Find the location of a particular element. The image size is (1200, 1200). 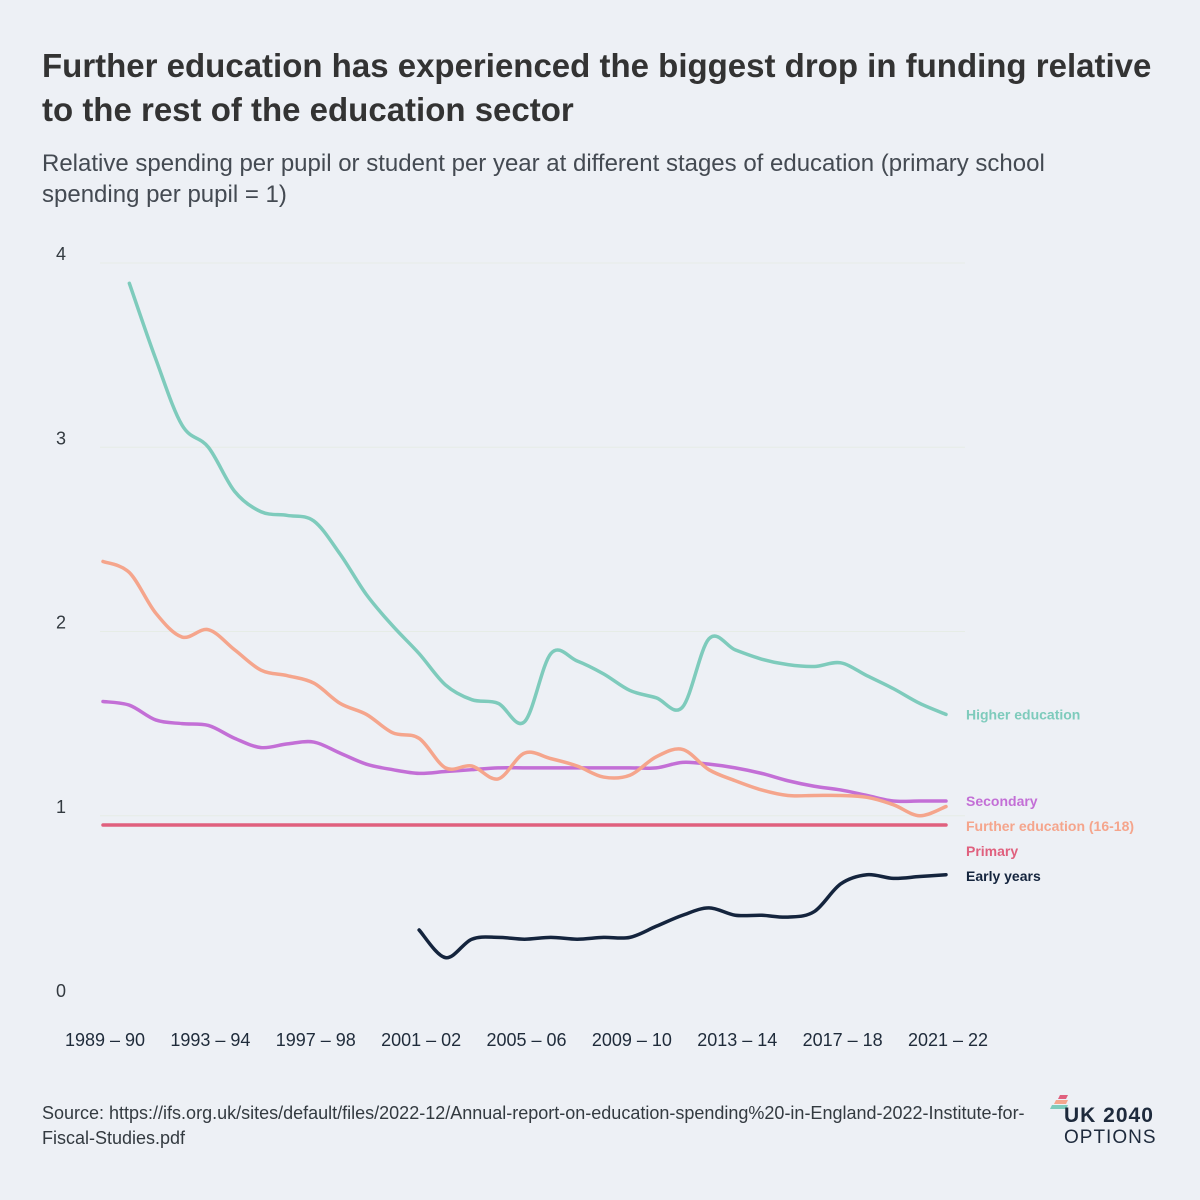

series-line-secondary is located at coordinates (524, 751).